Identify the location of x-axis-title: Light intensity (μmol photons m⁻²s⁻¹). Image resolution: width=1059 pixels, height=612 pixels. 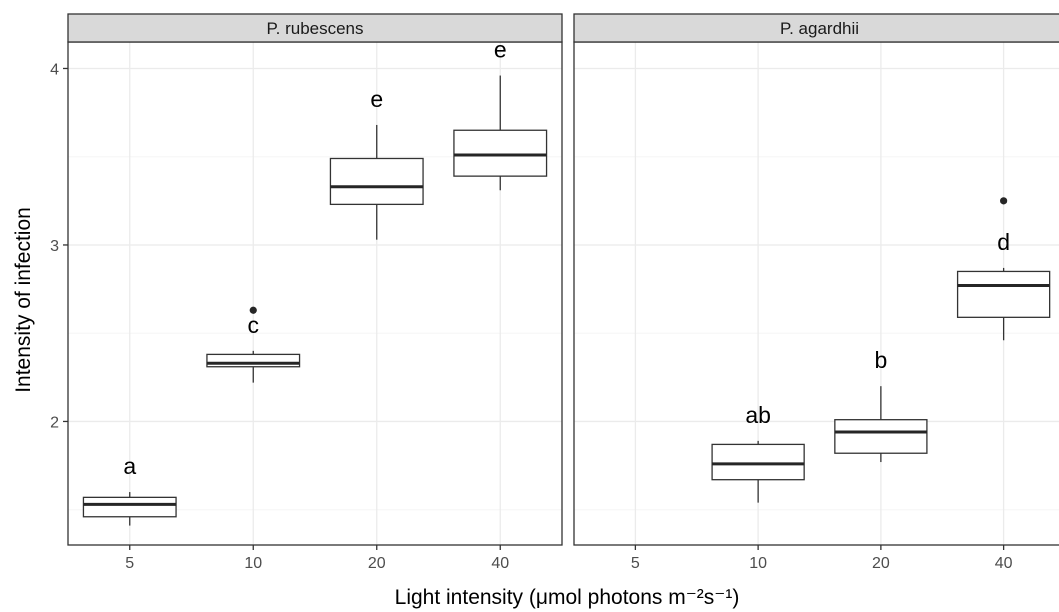
(567, 597).